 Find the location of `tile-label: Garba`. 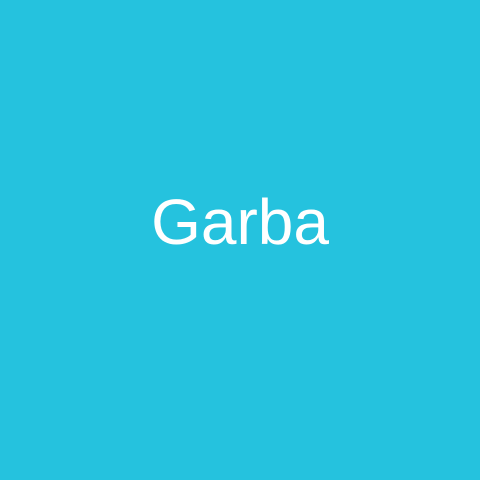

tile-label: Garba is located at coordinates (240, 222).